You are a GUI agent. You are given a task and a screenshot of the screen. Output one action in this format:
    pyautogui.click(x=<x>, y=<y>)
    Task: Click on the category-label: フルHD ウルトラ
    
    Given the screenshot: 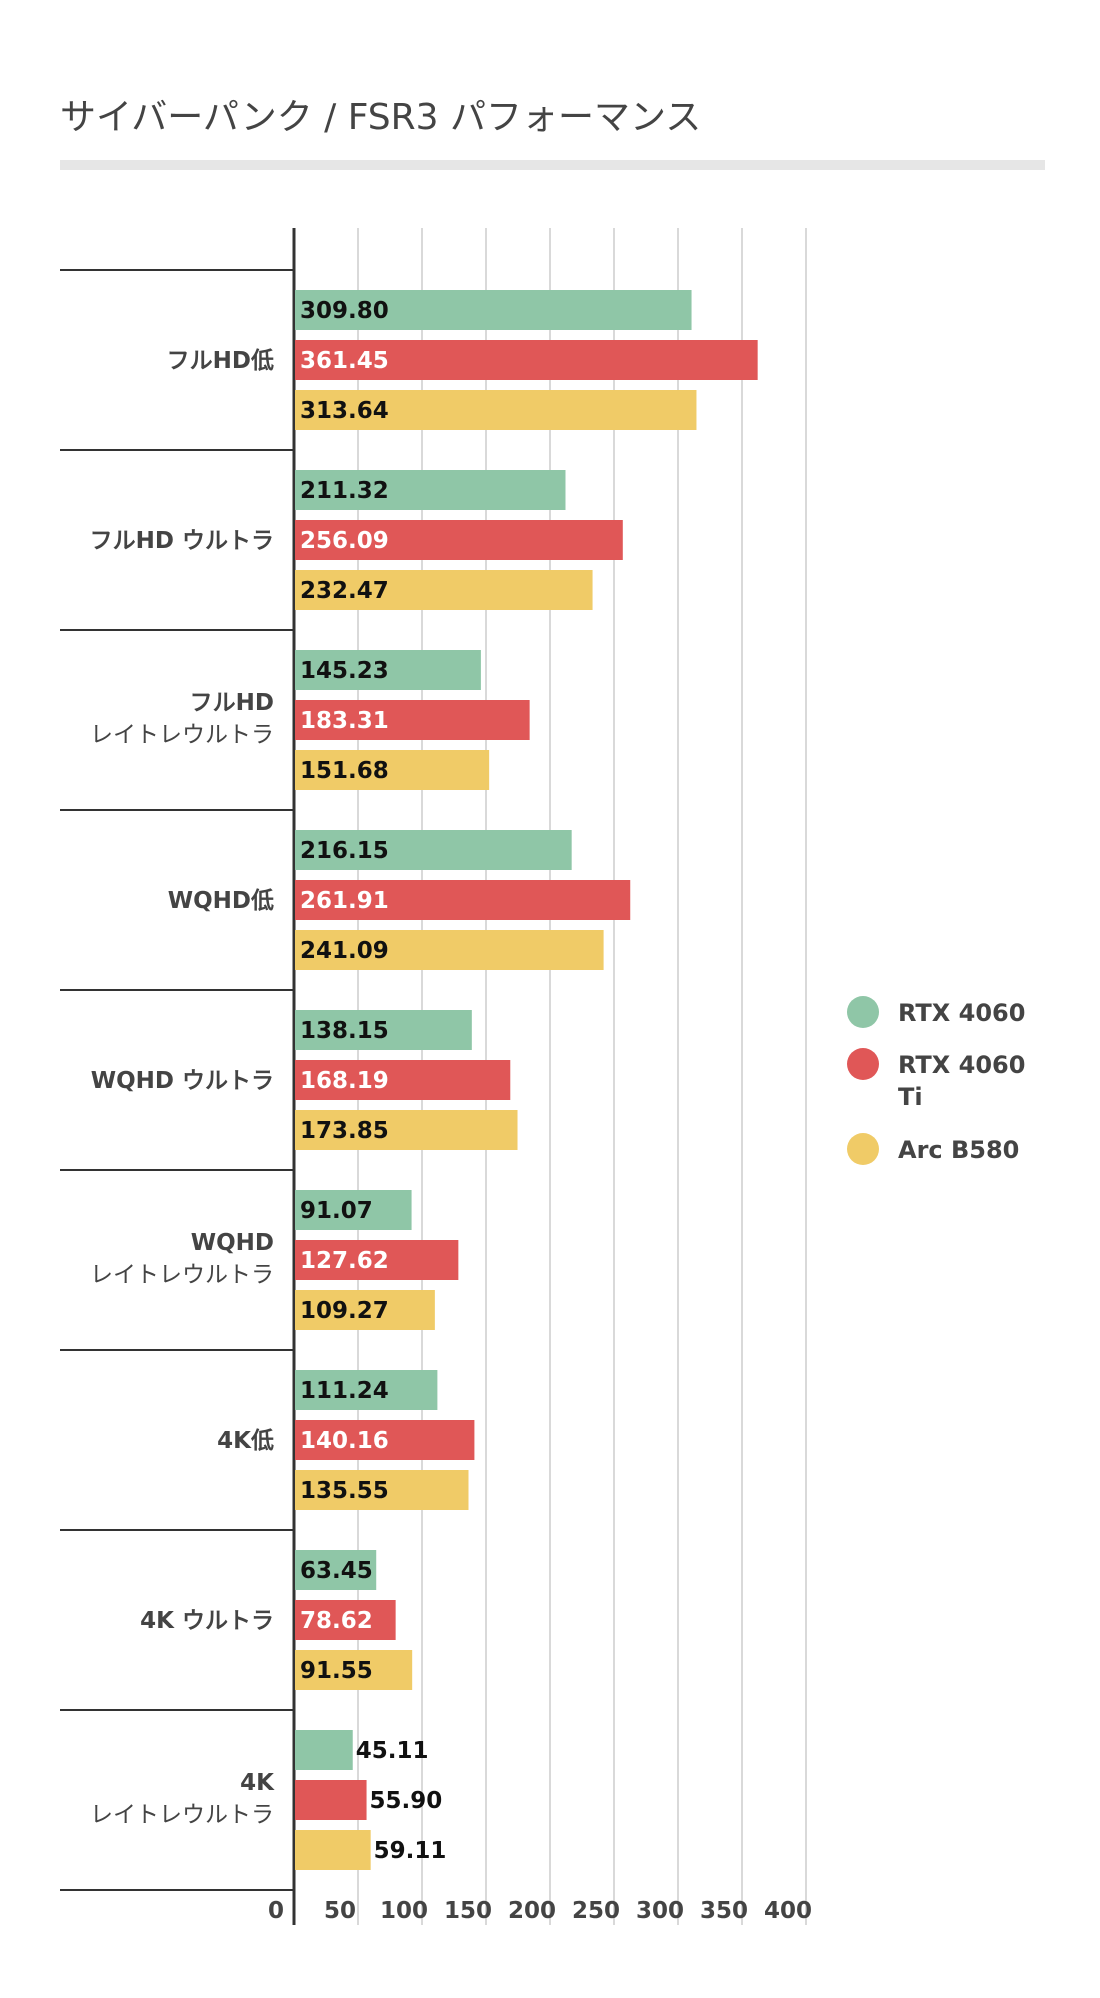 What is the action you would take?
    pyautogui.click(x=182, y=541)
    